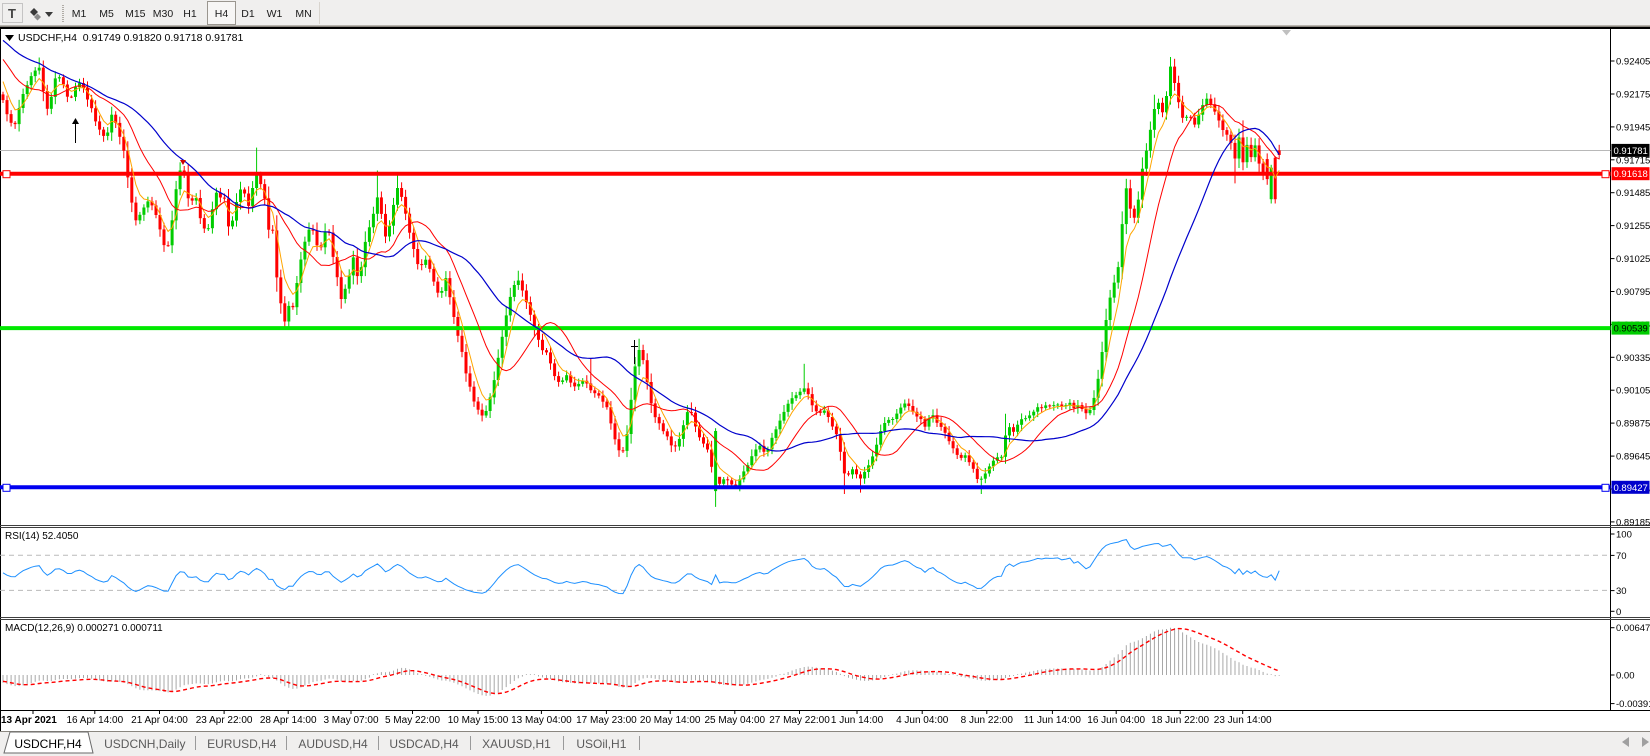  I want to click on svg-text:MACD(12,26,9) 0.000271 0.00071: MACD(12,26,9) 0.000271 0.000711, so click(84, 628).